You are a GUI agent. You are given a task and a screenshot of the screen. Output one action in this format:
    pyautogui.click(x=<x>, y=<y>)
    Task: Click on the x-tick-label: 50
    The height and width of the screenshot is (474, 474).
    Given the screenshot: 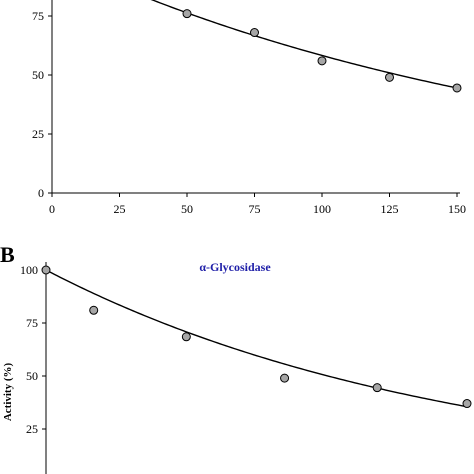 What is the action you would take?
    pyautogui.click(x=187, y=209)
    